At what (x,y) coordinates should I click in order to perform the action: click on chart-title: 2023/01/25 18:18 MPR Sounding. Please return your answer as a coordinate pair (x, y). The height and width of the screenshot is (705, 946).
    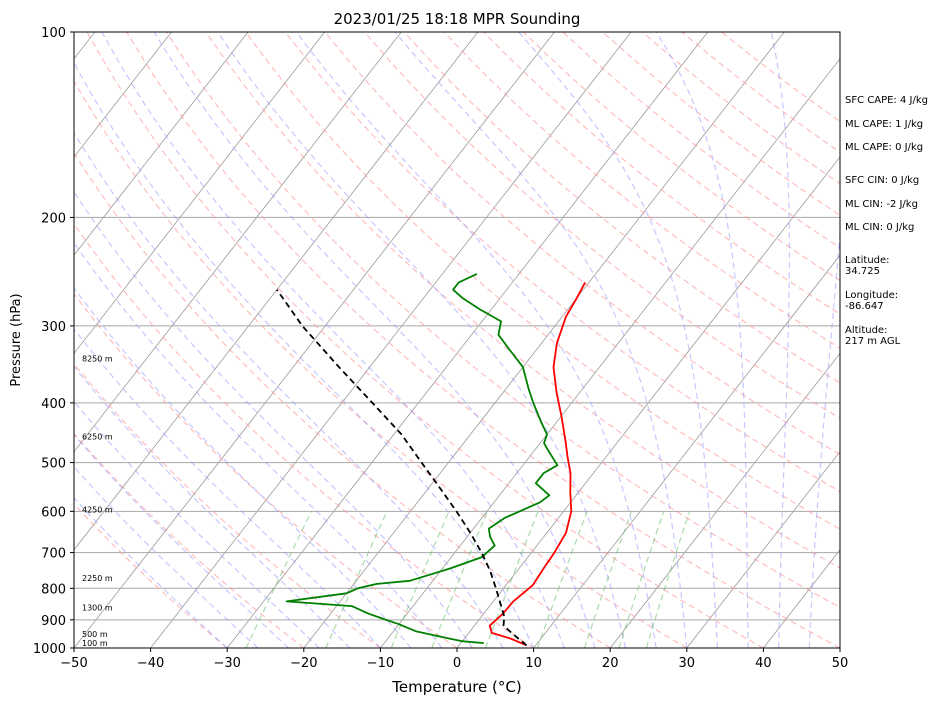
    Looking at the image, I should click on (457, 19).